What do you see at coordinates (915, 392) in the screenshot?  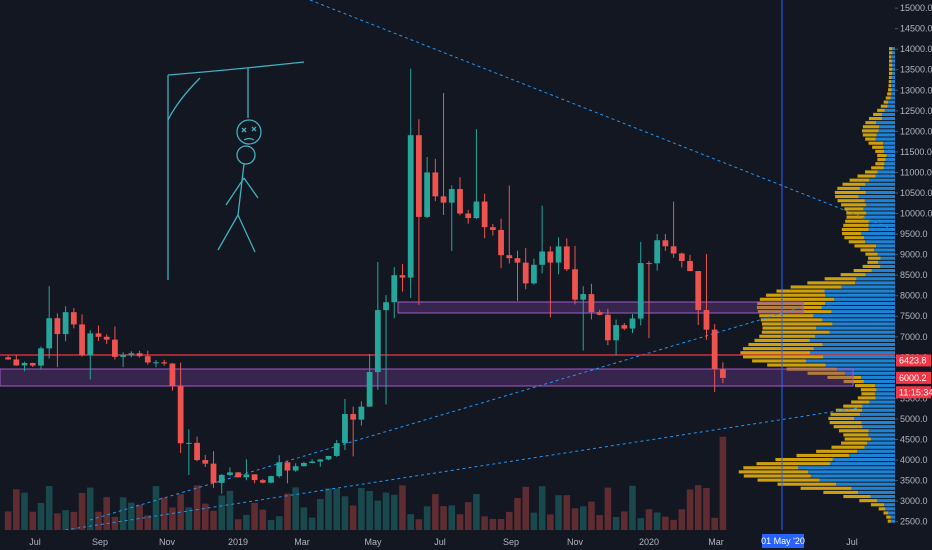 I see `price-tag: 11:15:34` at bounding box center [915, 392].